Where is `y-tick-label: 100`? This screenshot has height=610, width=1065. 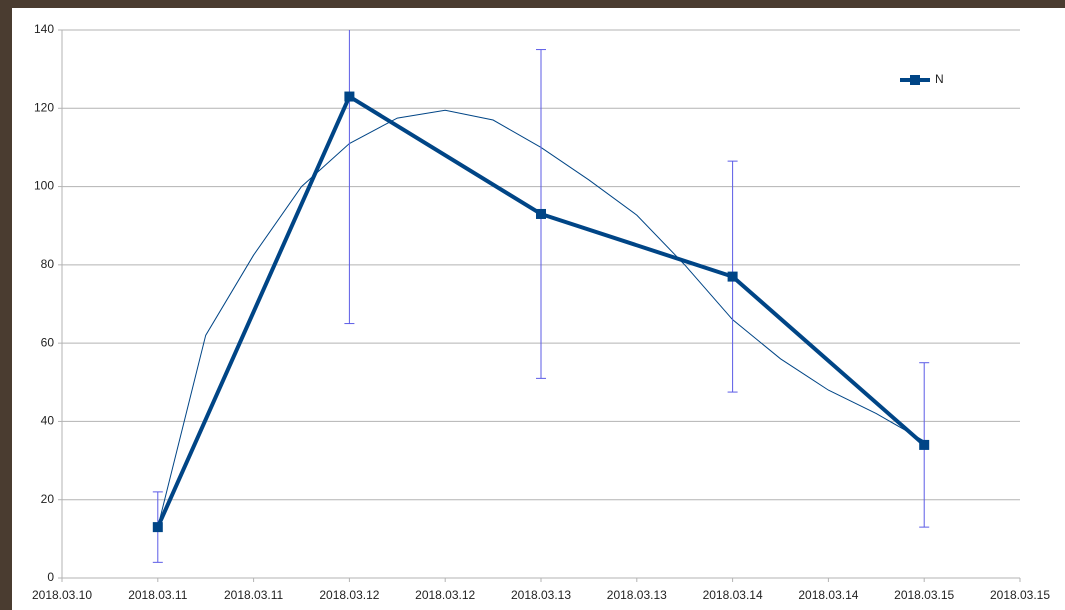 y-tick-label: 100 is located at coordinates (44, 186).